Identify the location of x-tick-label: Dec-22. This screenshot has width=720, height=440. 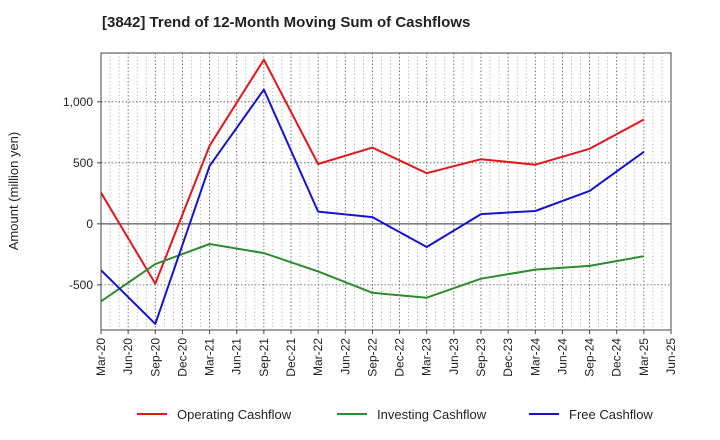
(400, 357).